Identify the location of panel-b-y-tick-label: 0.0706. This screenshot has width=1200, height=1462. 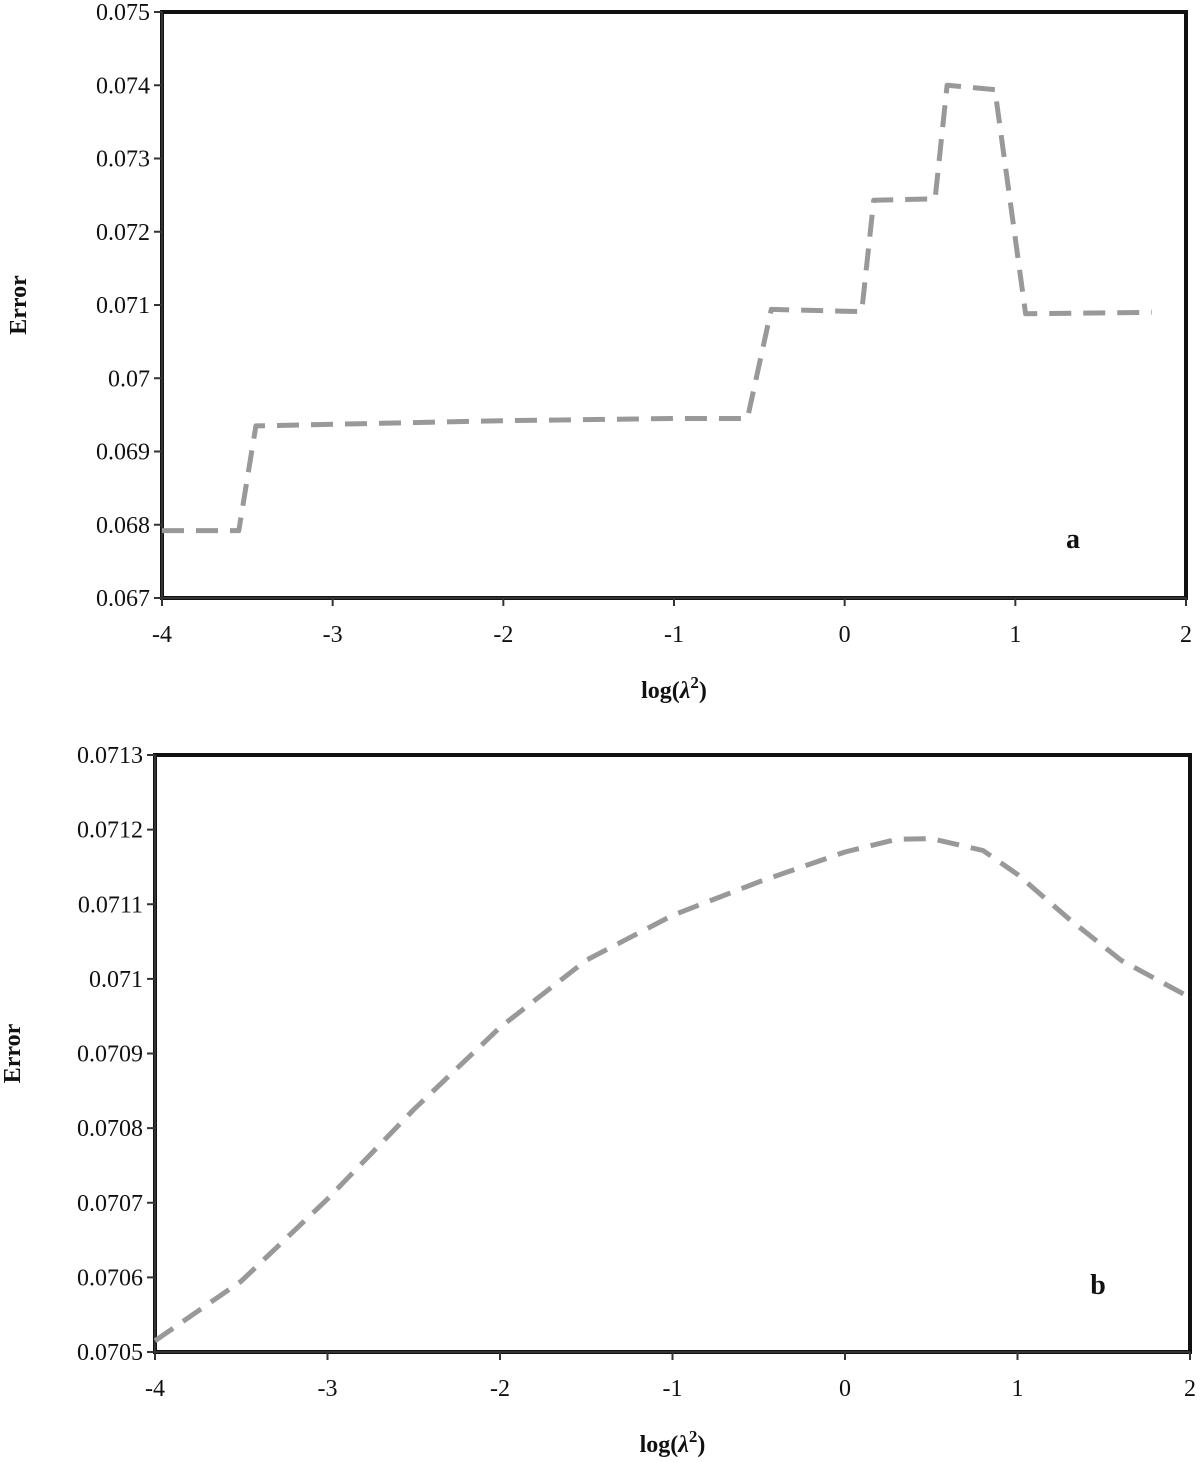
(110, 1278).